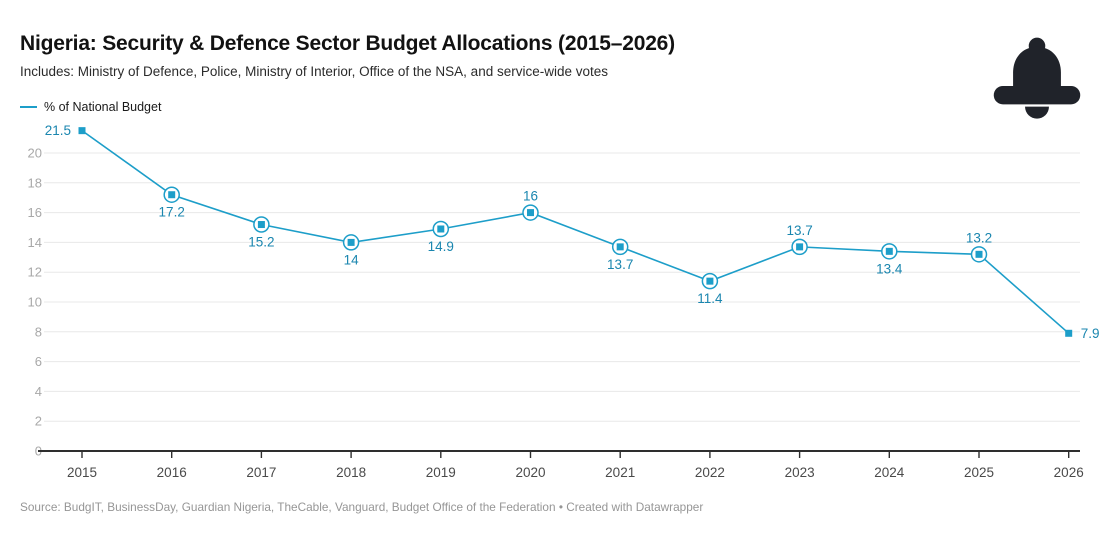 This screenshot has height=558, width=1108. I want to click on x-axis-tick-label: 2022, so click(710, 472).